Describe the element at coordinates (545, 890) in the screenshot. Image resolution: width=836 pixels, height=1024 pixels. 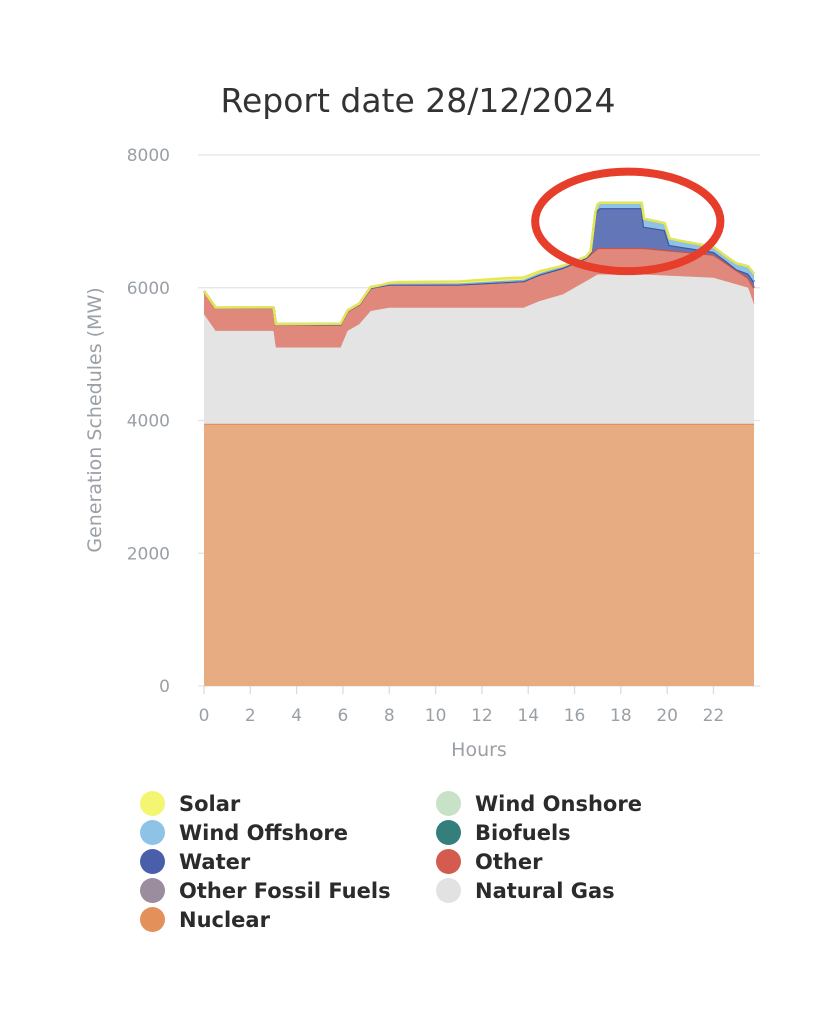
I see `legend-label: Natural Gas` at that location.